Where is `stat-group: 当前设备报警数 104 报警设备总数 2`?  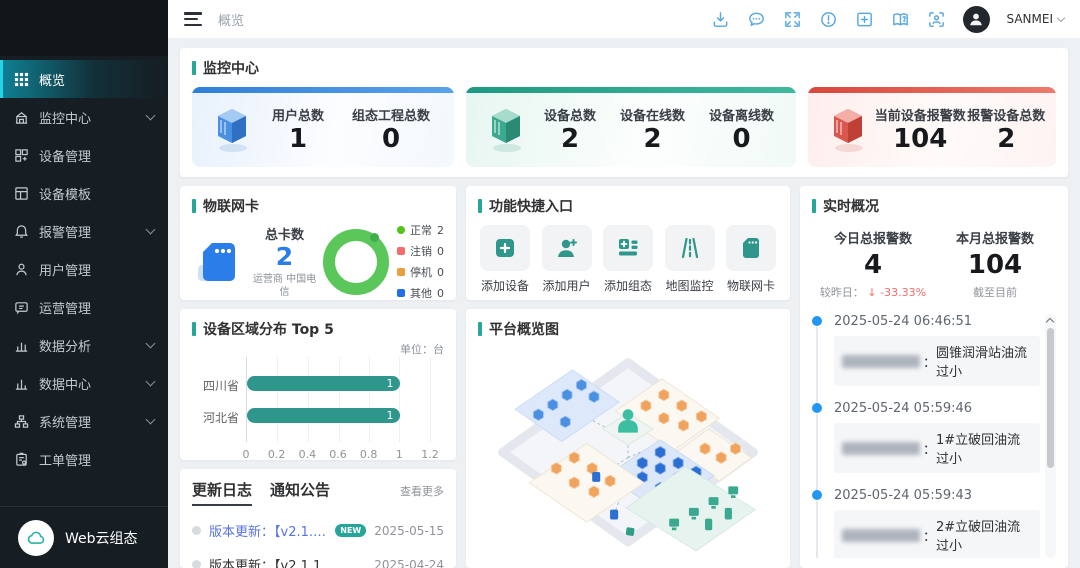
stat-group: 当前设备报警数 104 报警设备总数 2 is located at coordinates (960, 129).